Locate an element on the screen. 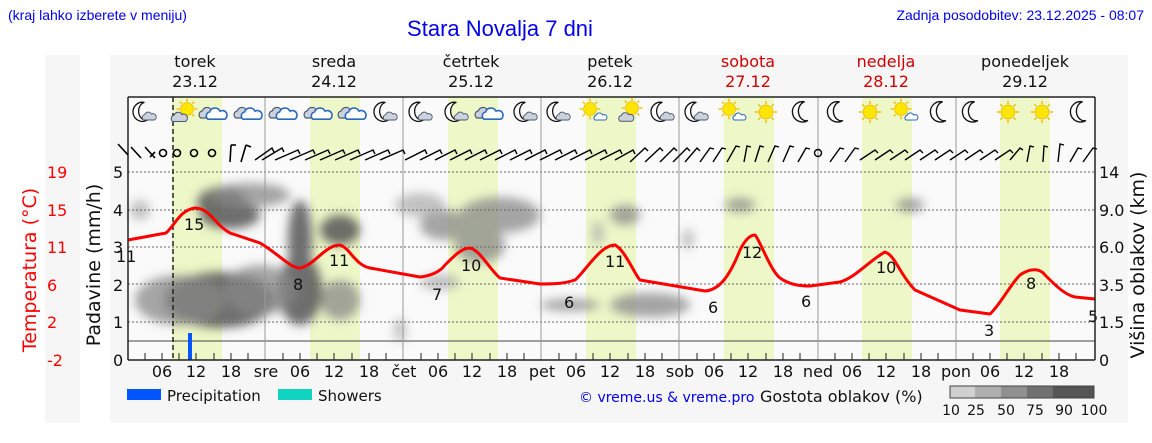 The height and width of the screenshot is (443, 1152). svg-text: 6.0 is located at coordinates (1111, 247).